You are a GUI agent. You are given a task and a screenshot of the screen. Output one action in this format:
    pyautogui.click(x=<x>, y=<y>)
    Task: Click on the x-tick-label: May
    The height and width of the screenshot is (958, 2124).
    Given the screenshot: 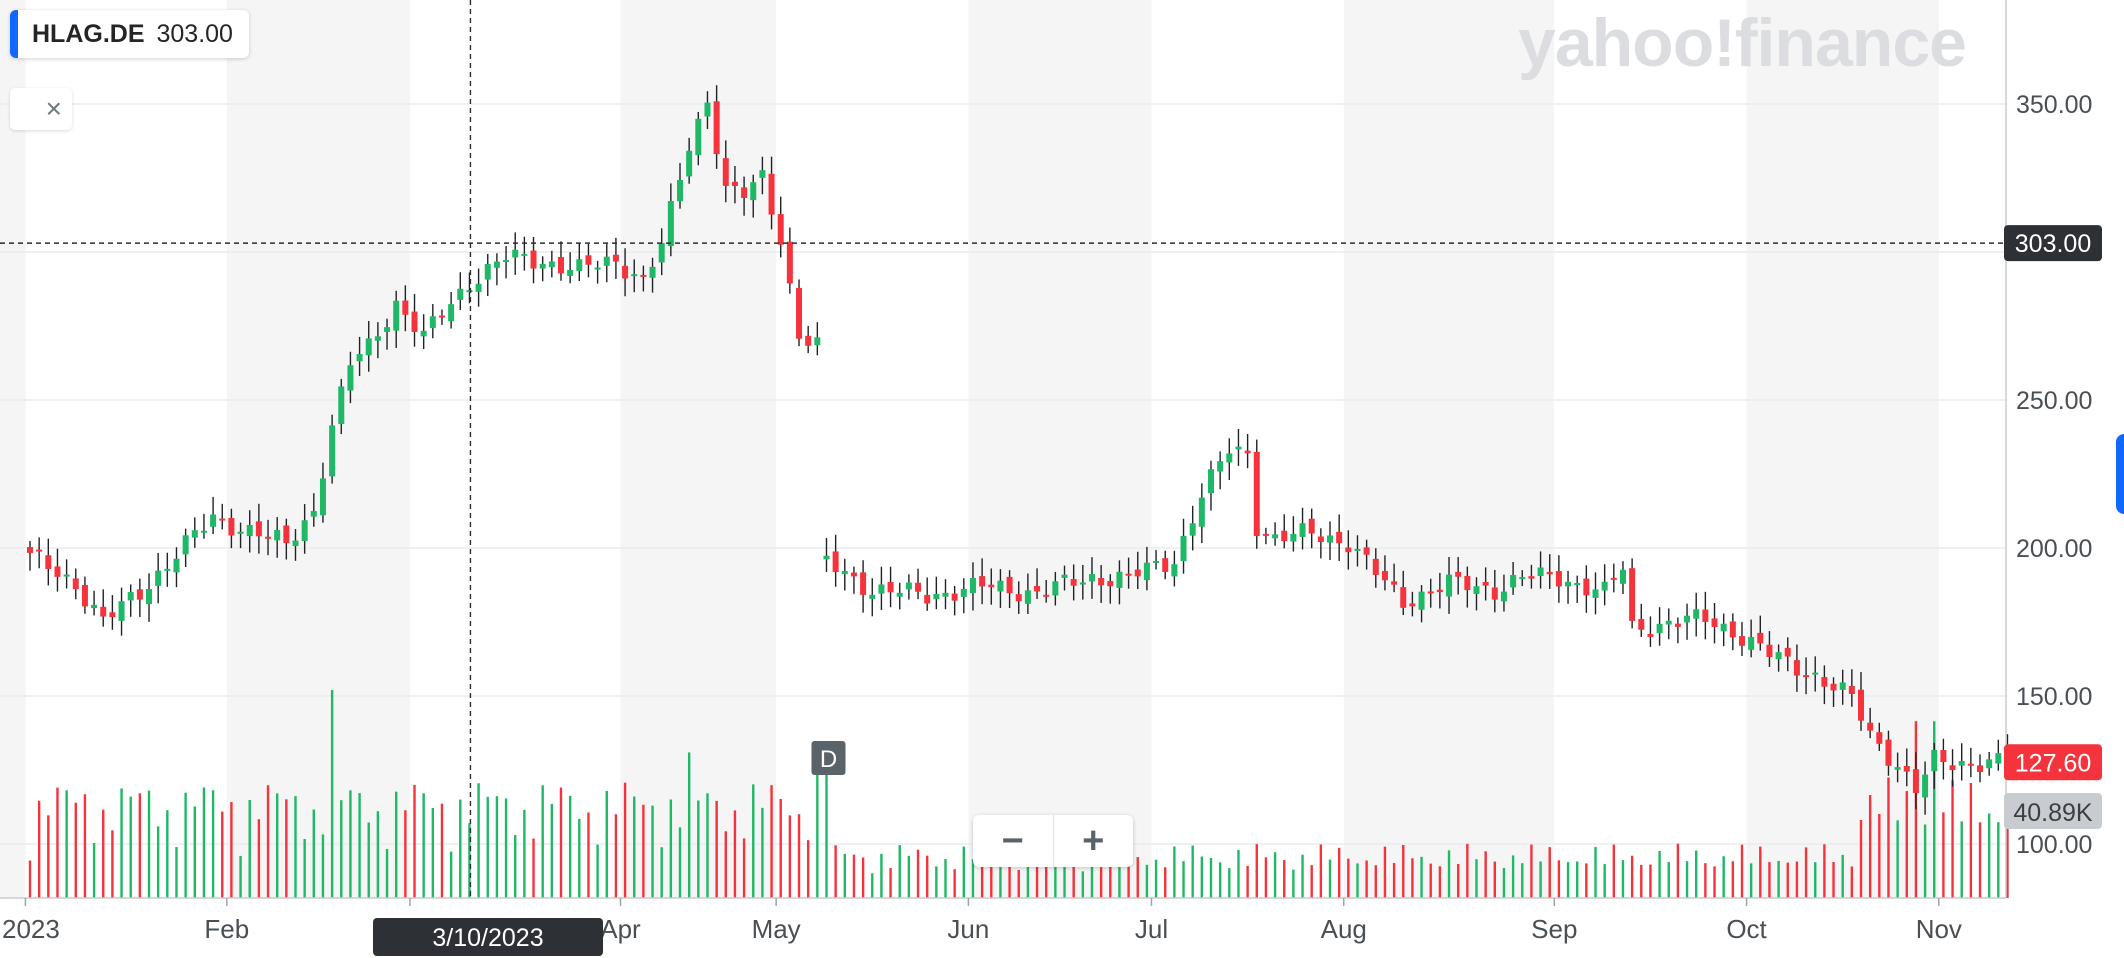 What is the action you would take?
    pyautogui.click(x=776, y=929)
    